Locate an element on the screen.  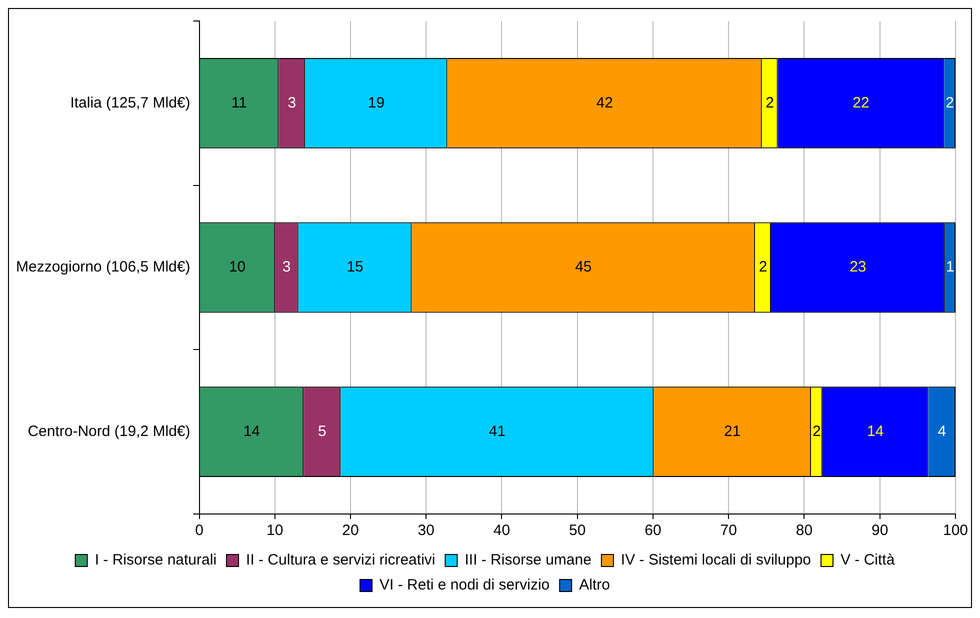
legend-label: VI - Reti e nodi di servizio is located at coordinates (465, 585).